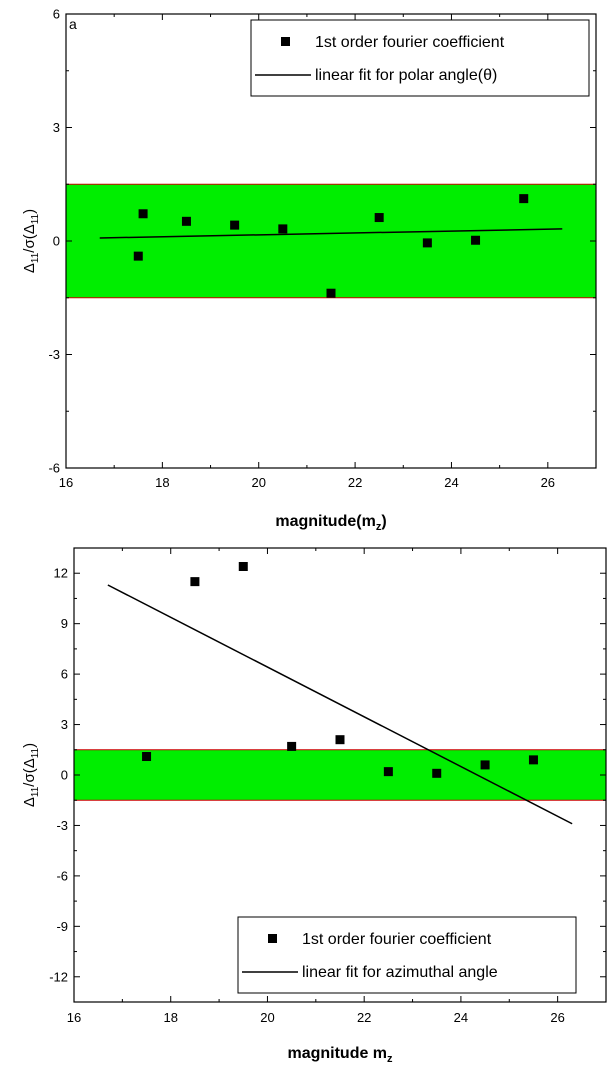  What do you see at coordinates (400, 972) in the screenshot?
I see `legend-label-fit: linear fit for azimuthal angle` at bounding box center [400, 972].